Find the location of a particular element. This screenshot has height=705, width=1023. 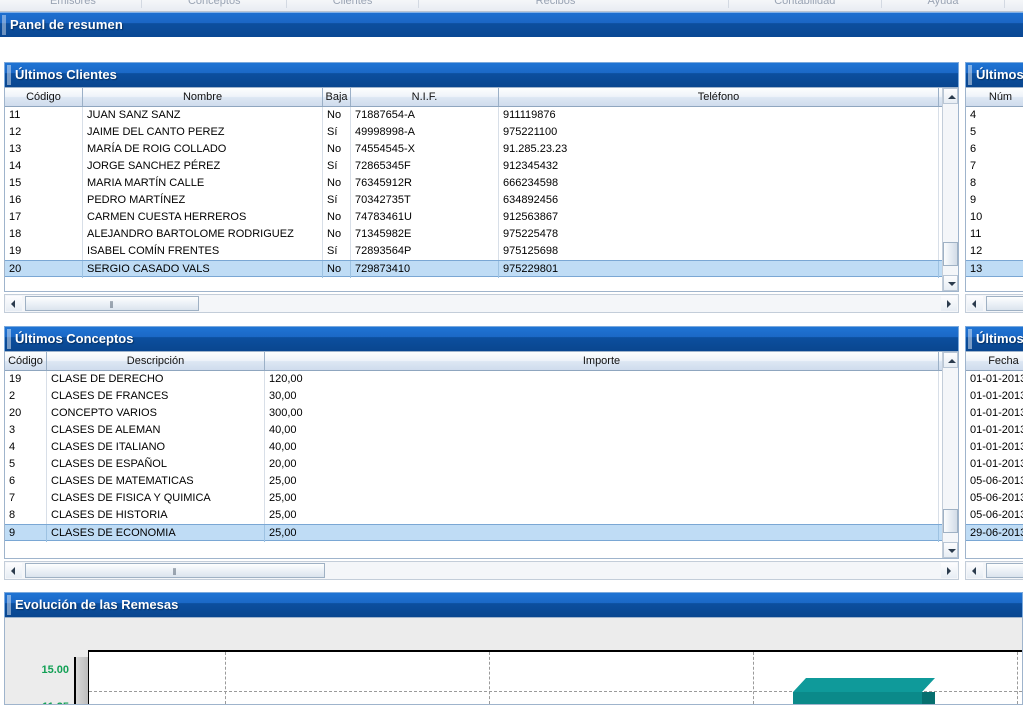

table-row: 2 CLASES DE FRANCES 30,00 is located at coordinates (481, 396).